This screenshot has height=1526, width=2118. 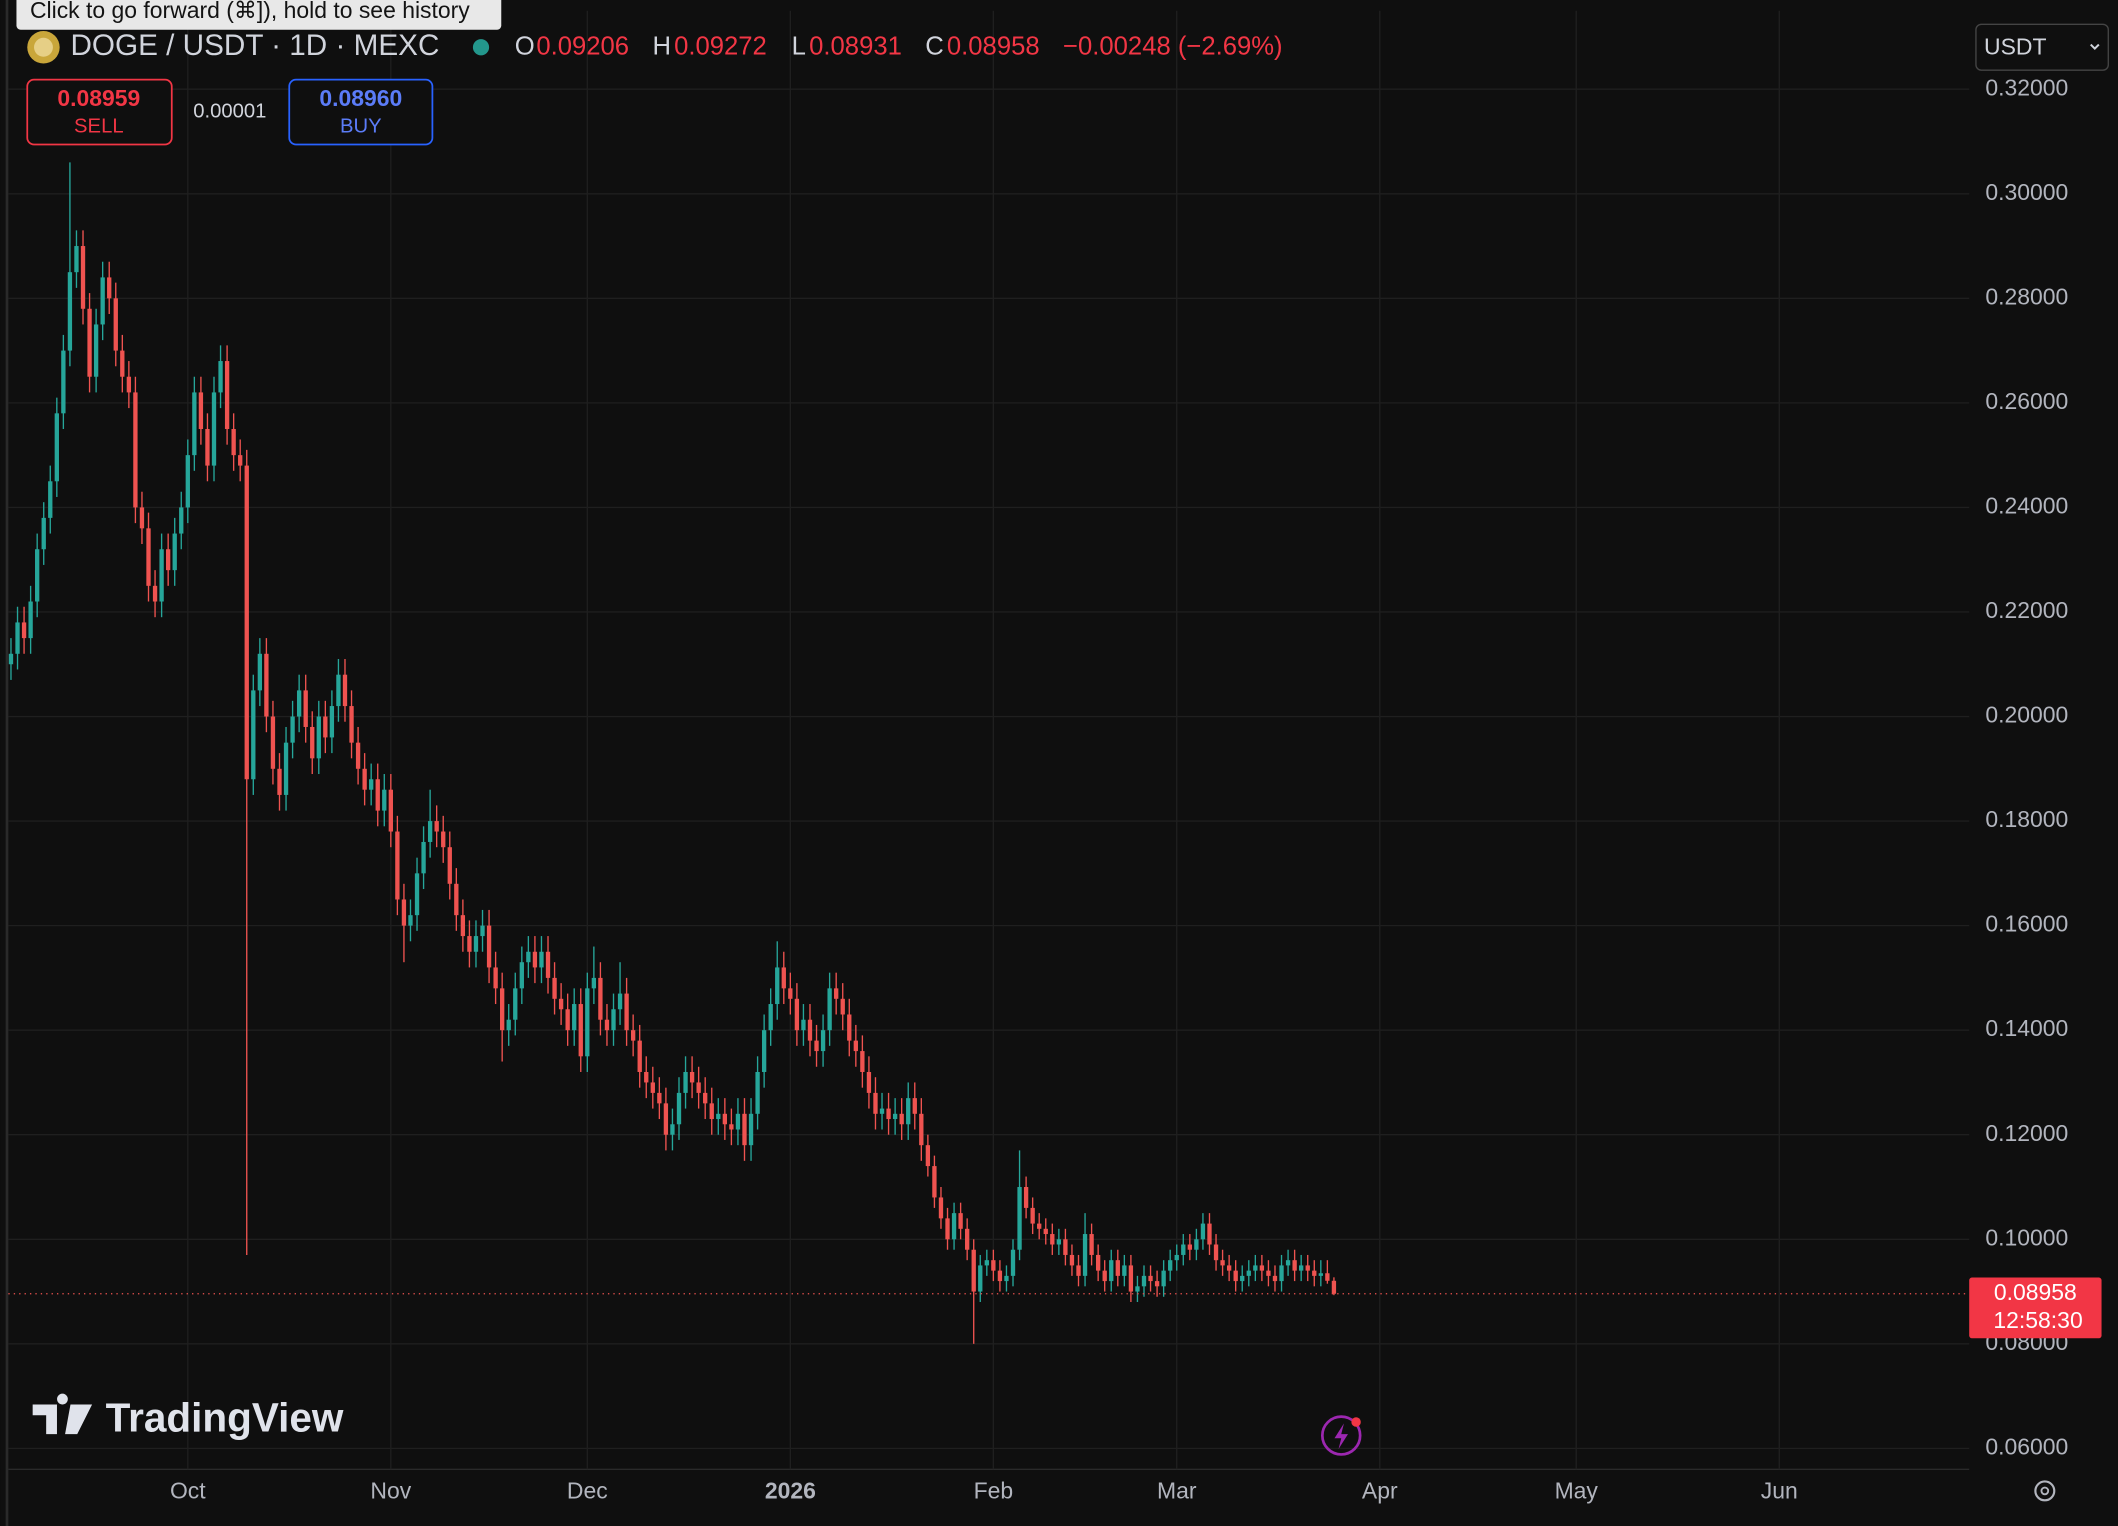 I want to click on market-status, so click(x=481, y=47).